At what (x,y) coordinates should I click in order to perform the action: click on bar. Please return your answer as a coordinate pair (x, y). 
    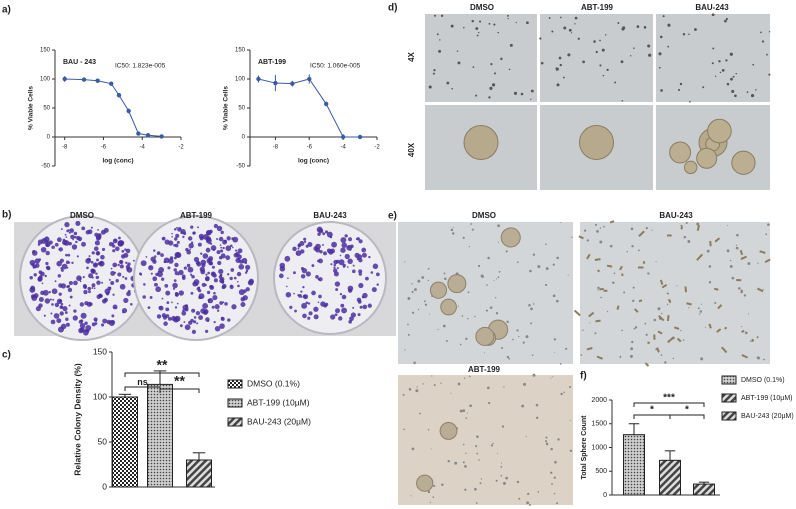
    Looking at the image, I should click on (670, 477).